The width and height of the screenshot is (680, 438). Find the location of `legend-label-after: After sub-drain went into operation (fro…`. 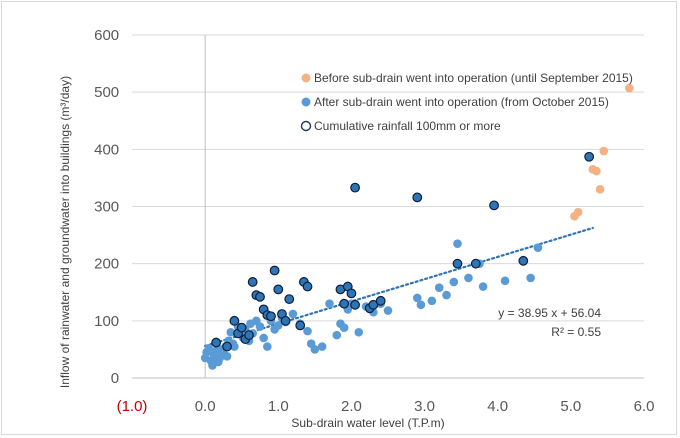

legend-label-after: After sub-drain went into operation (fro… is located at coordinates (461, 102).